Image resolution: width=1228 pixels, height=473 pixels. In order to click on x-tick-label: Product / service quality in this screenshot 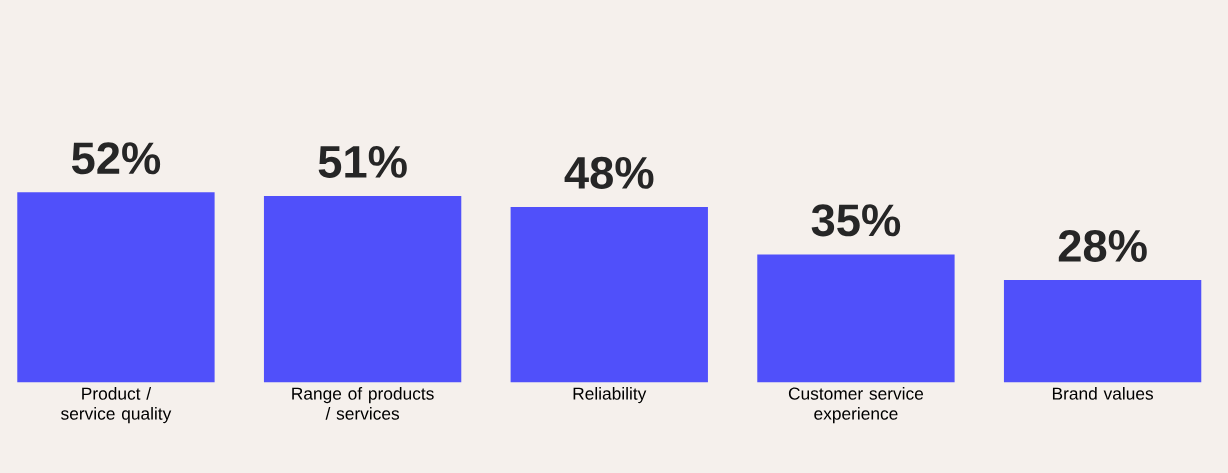, I will do `click(116, 405)`.